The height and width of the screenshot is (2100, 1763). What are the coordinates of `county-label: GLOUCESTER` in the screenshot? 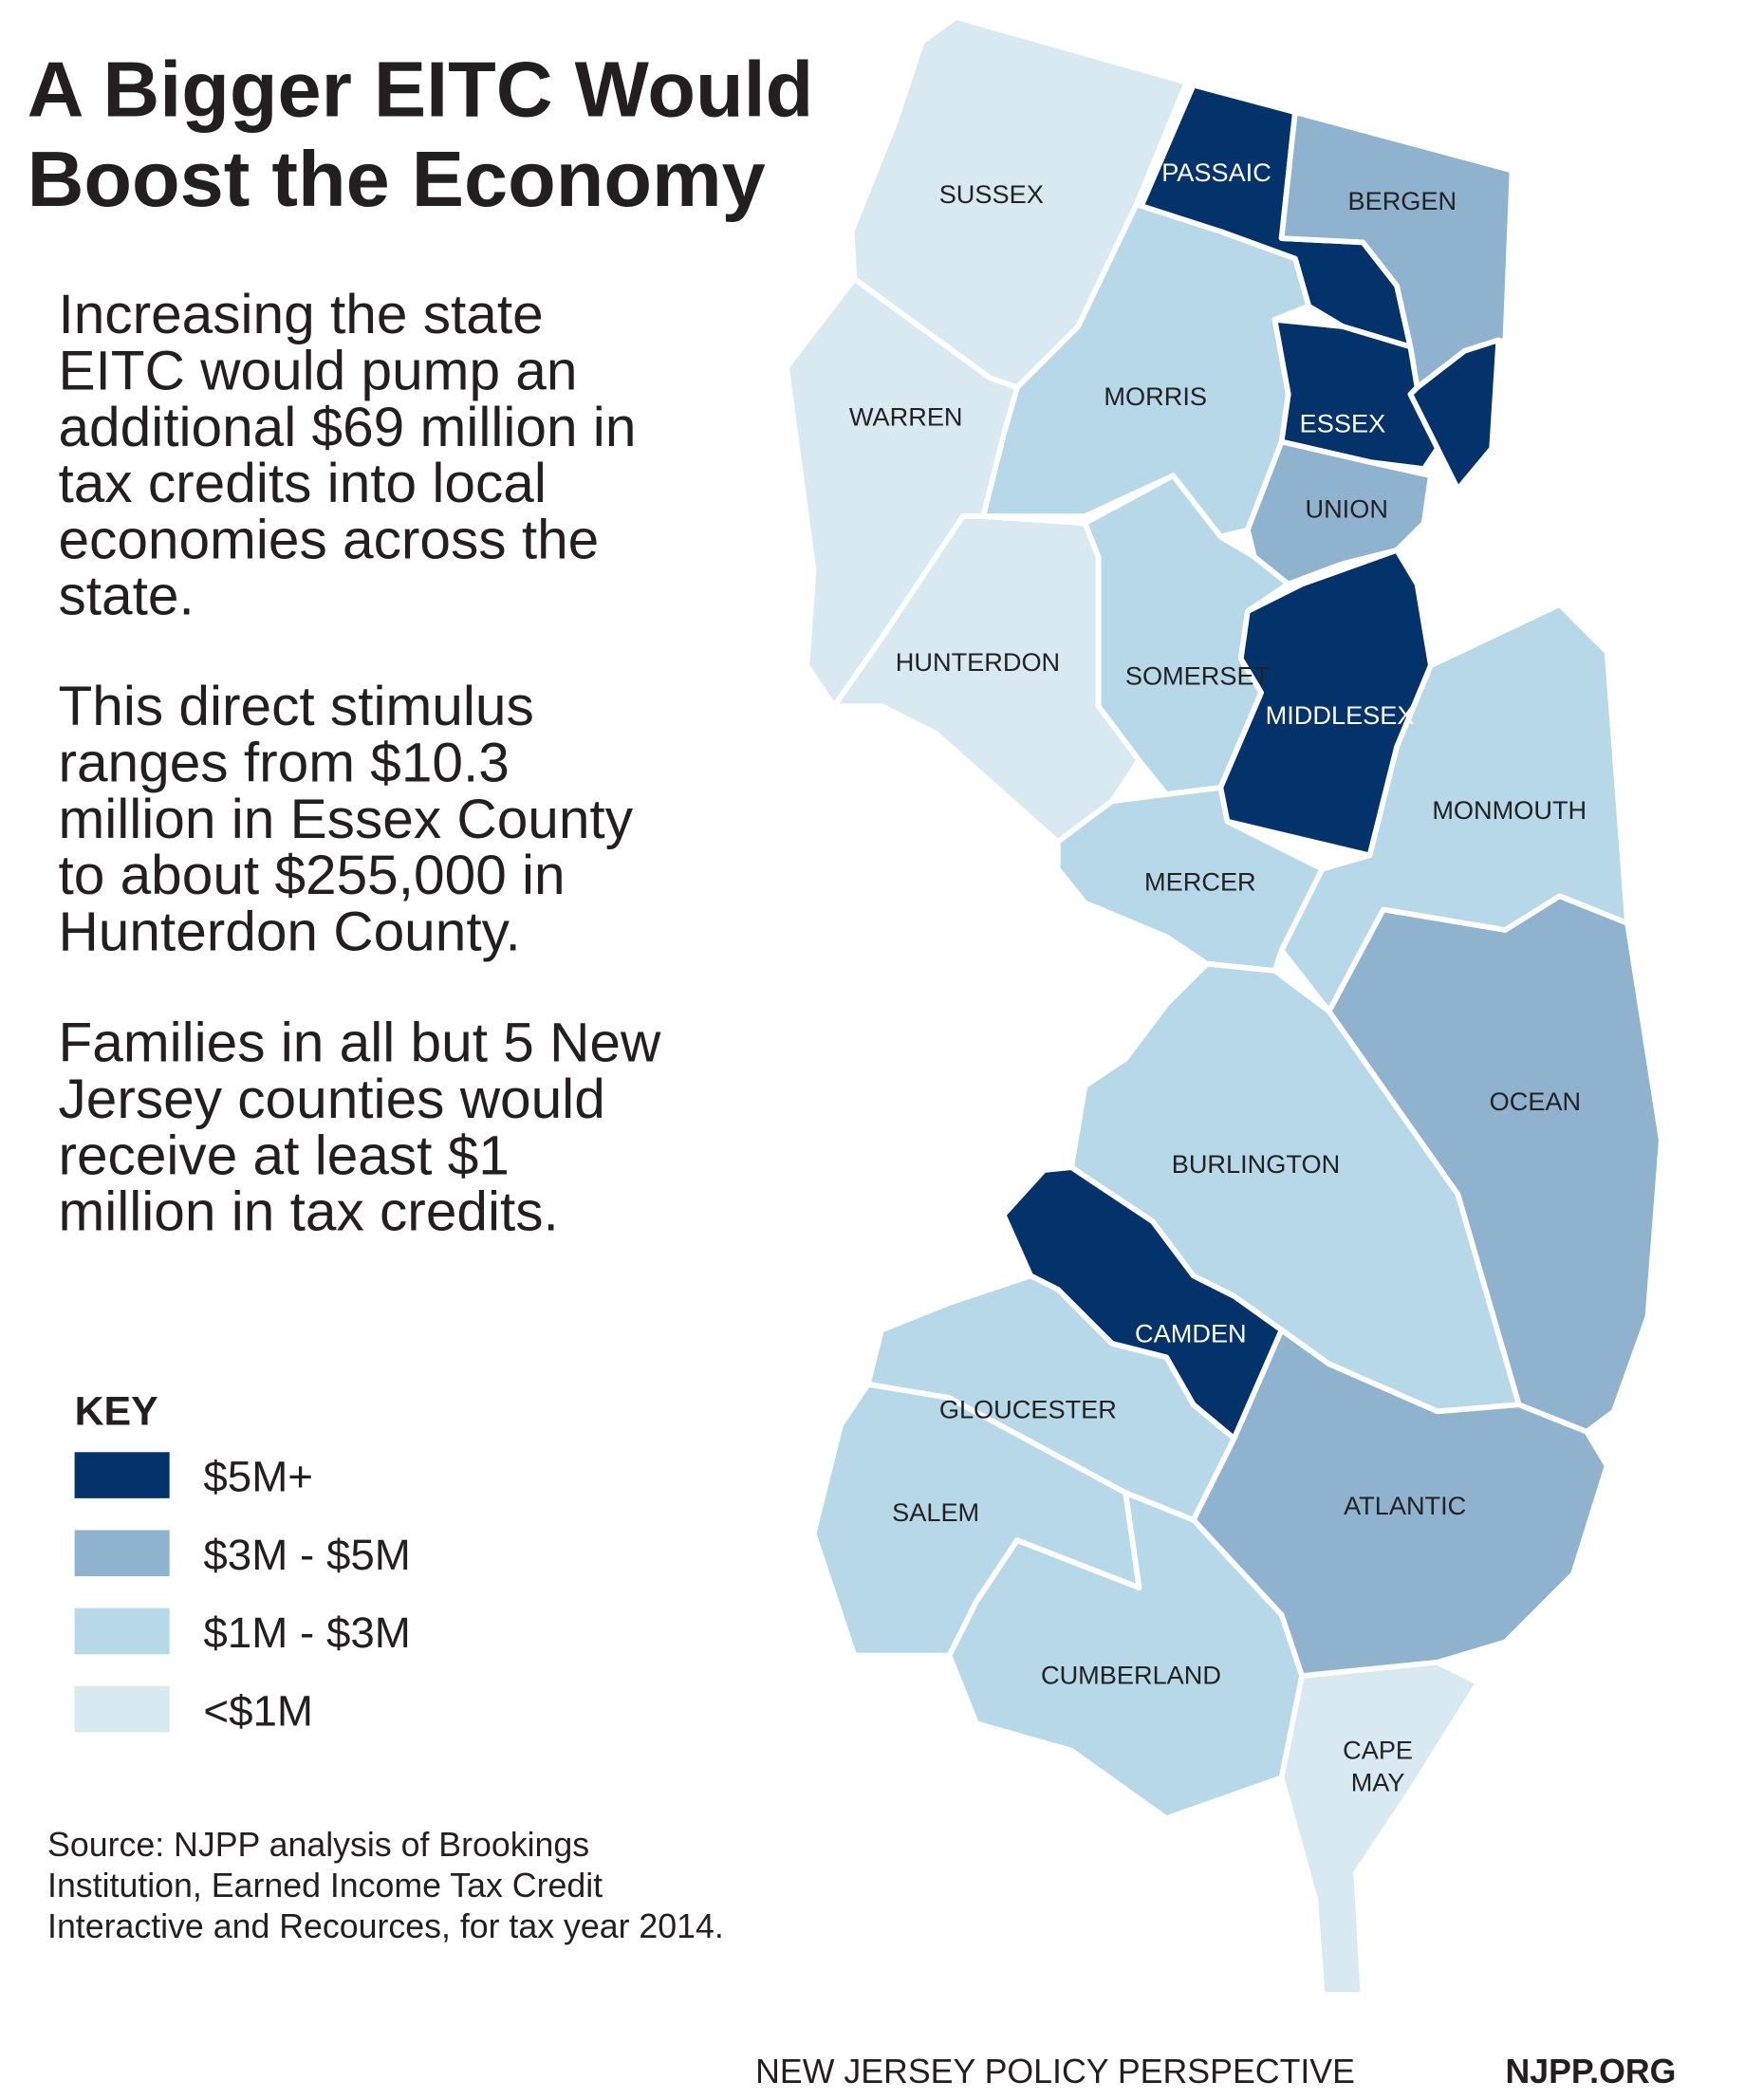 It's located at (1028, 1409).